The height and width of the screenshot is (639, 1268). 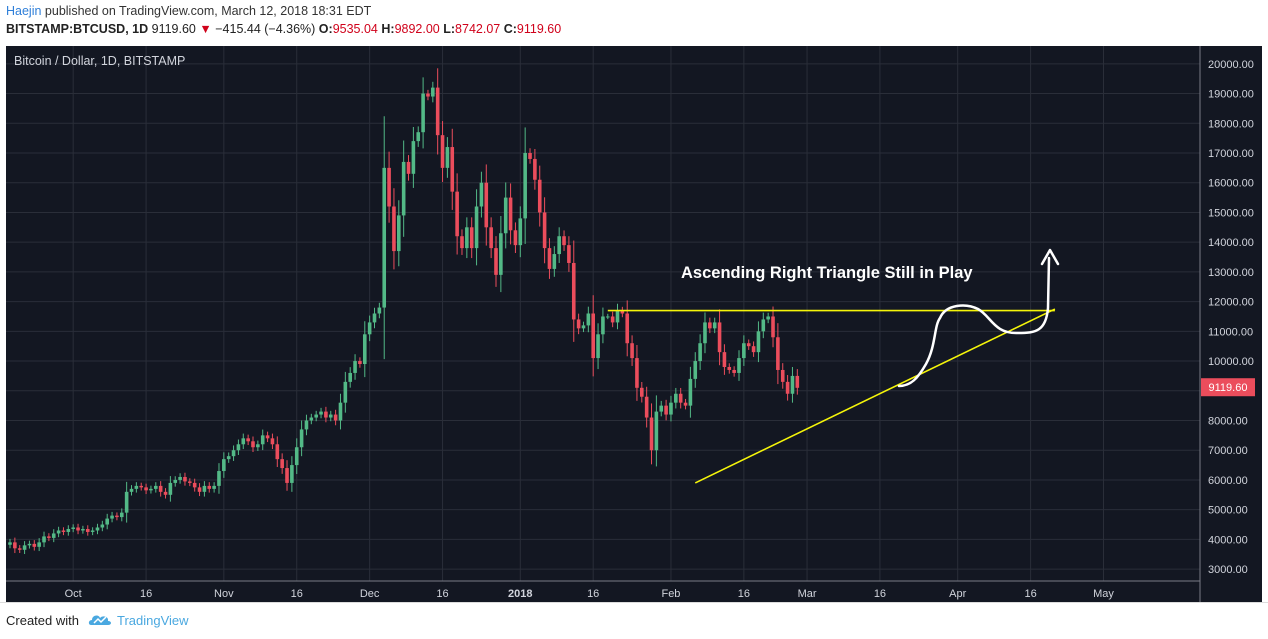 I want to click on y-tick-label: 7000.00, so click(x=1228, y=451).